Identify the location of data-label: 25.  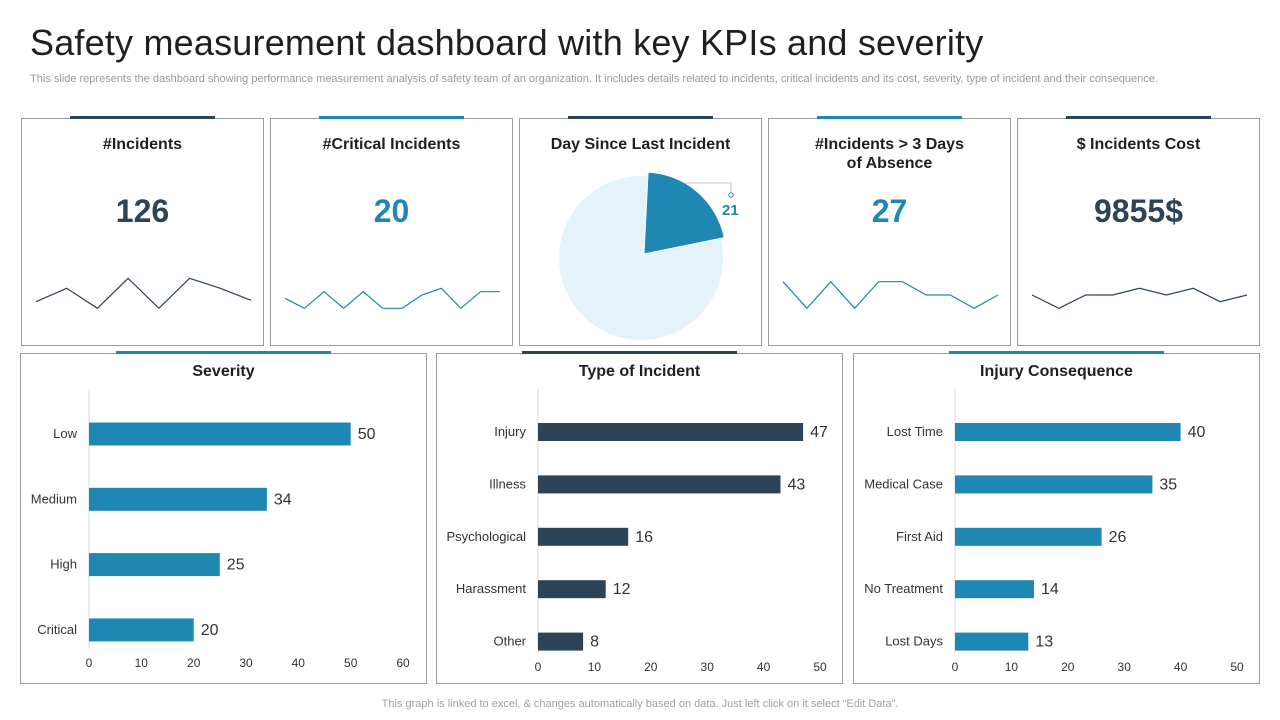
(236, 565).